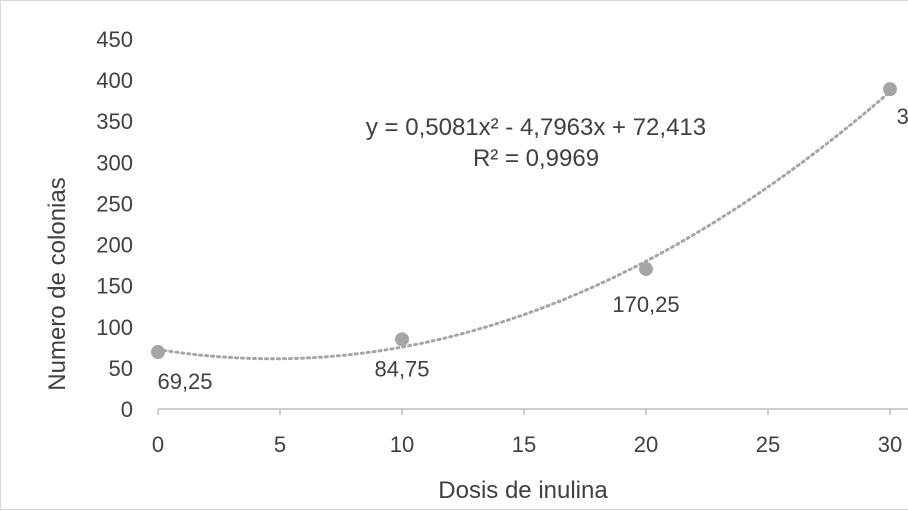  Describe the element at coordinates (646, 444) in the screenshot. I see `x-tick-label: 20` at that location.